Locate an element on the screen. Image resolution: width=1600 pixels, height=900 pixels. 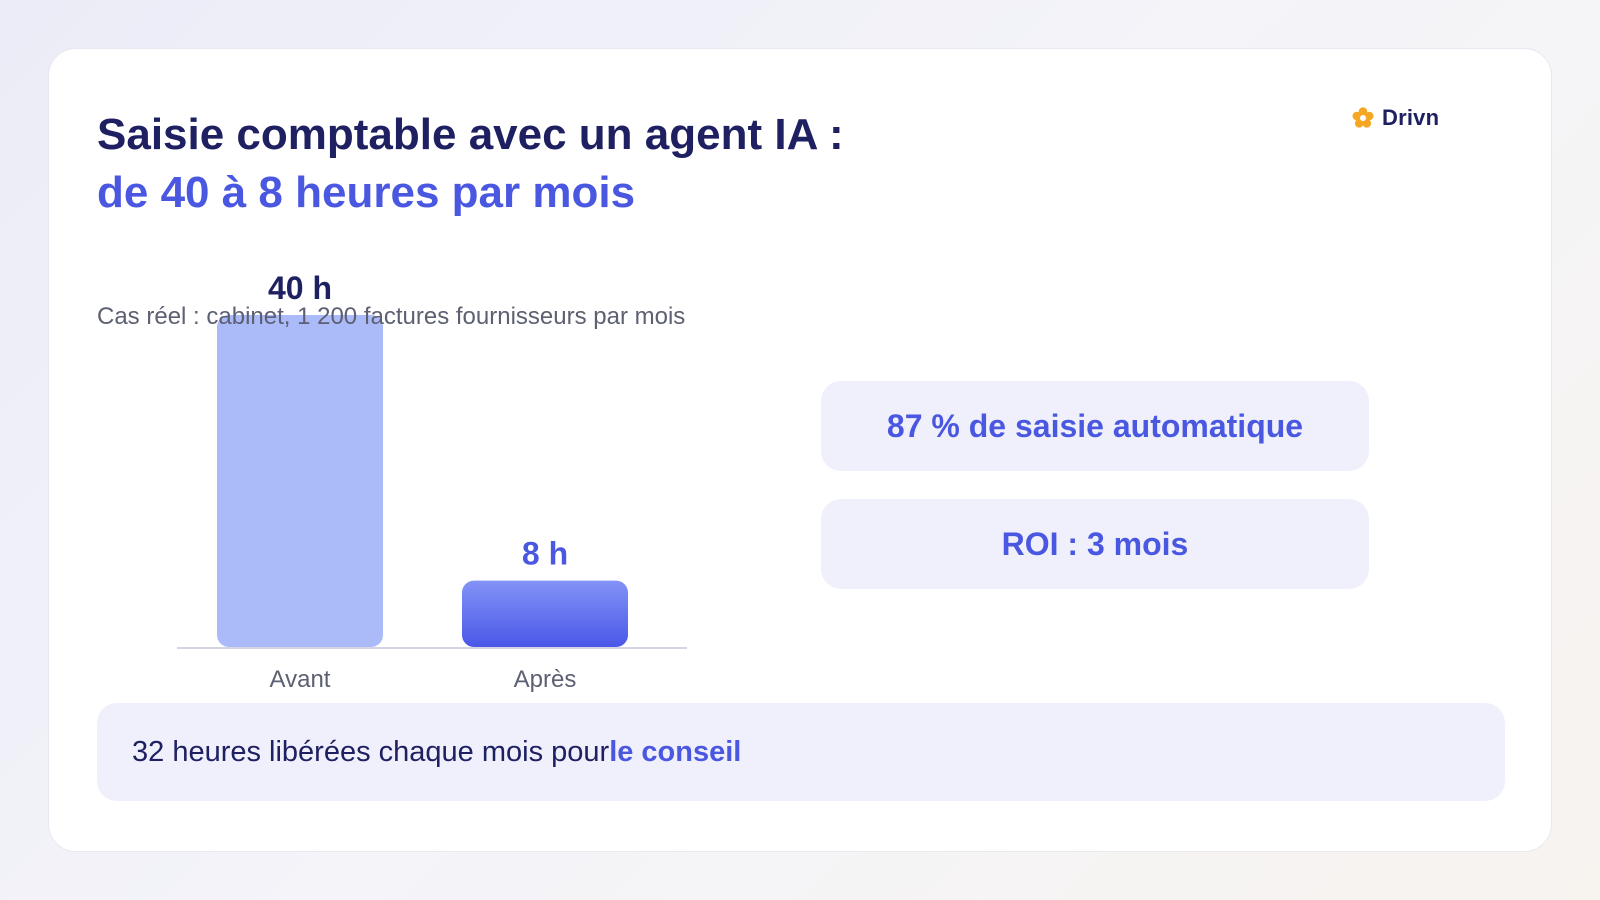
logo-text: Drivn is located at coordinates (1411, 117).